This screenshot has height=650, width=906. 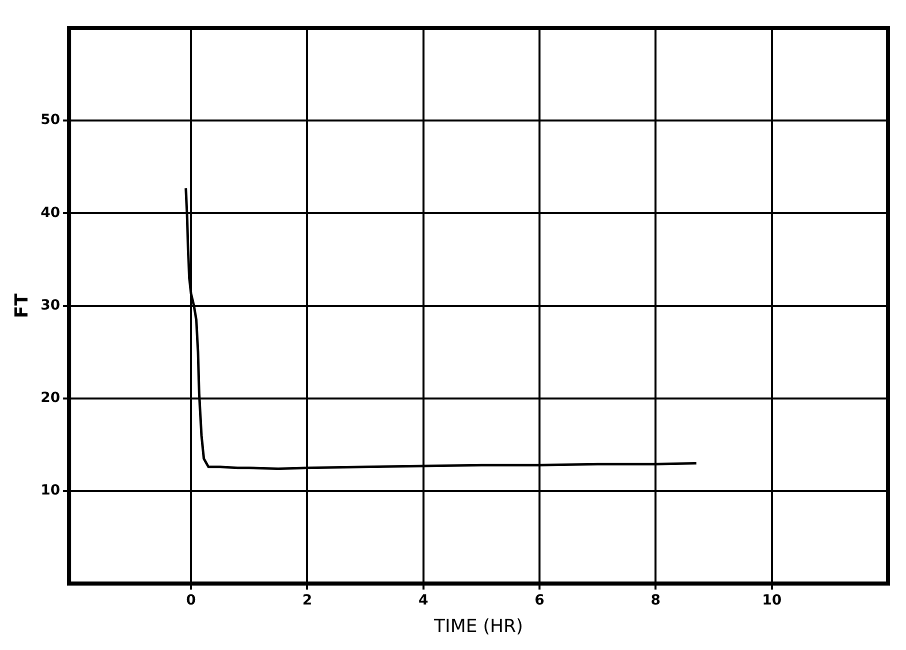 What do you see at coordinates (539, 600) in the screenshot?
I see `x-tick-label: 6` at bounding box center [539, 600].